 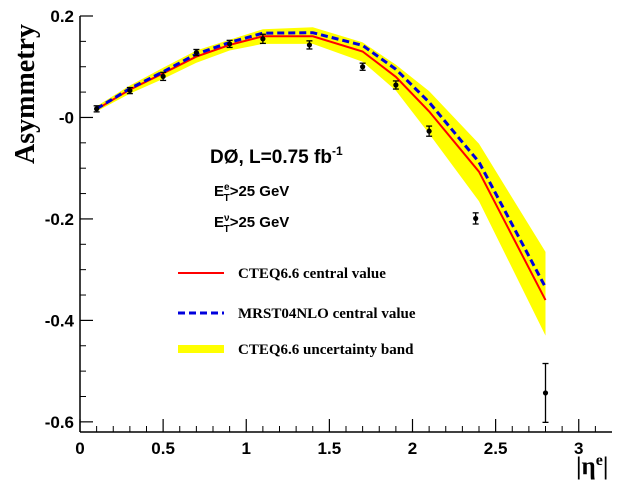 What do you see at coordinates (227, 218) in the screenshot?
I see `cut-neutrino-sup: ν` at bounding box center [227, 218].